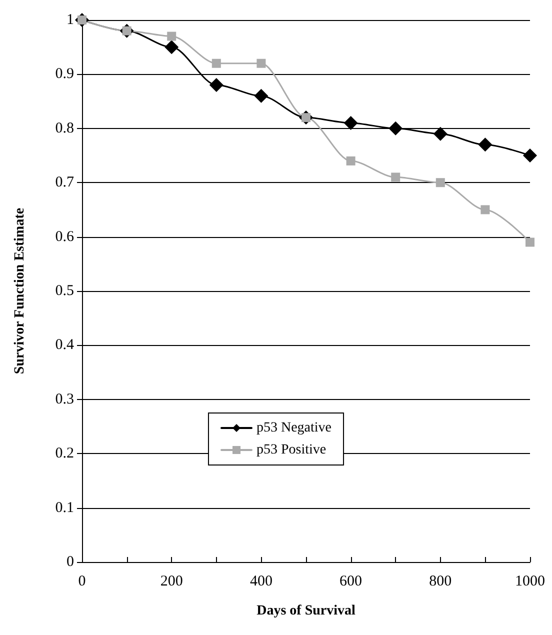  Describe the element at coordinates (530, 582) in the screenshot. I see `x-tick-label: 1000` at that location.